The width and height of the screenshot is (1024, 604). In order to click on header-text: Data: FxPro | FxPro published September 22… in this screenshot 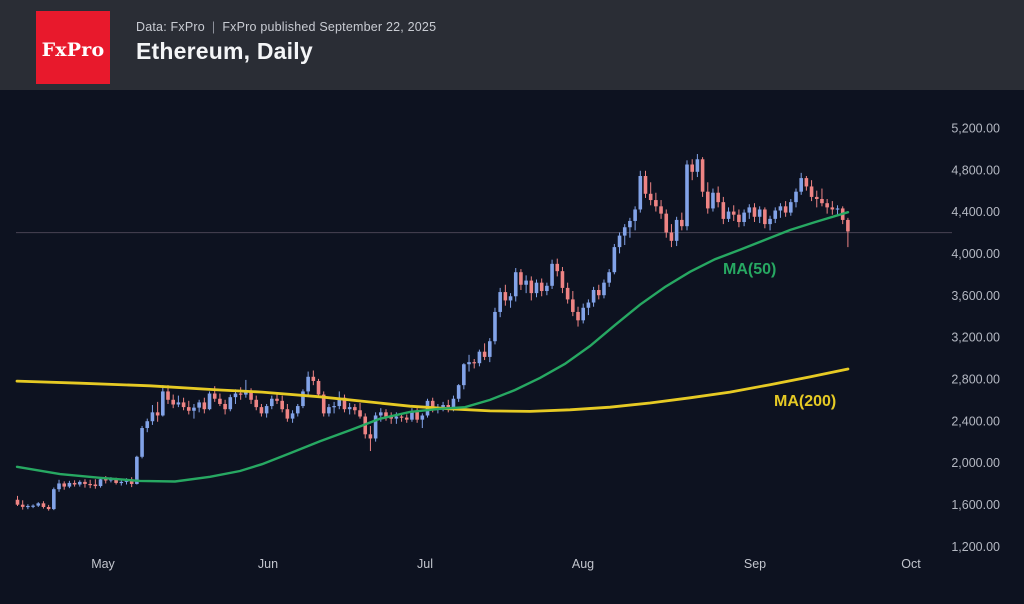, I will do `click(286, 42)`.